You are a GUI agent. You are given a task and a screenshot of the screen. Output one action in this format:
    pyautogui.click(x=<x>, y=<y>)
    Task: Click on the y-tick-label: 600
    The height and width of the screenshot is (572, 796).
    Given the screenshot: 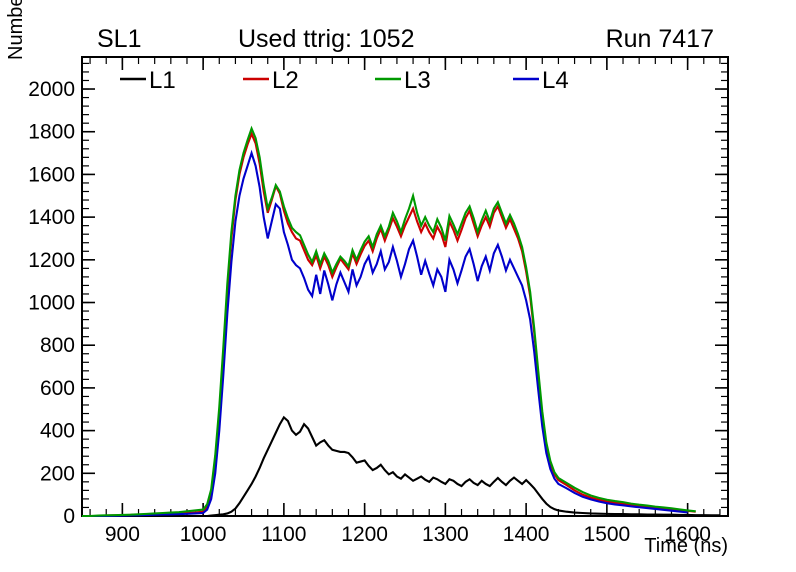 What is the action you would take?
    pyautogui.click(x=57, y=388)
    